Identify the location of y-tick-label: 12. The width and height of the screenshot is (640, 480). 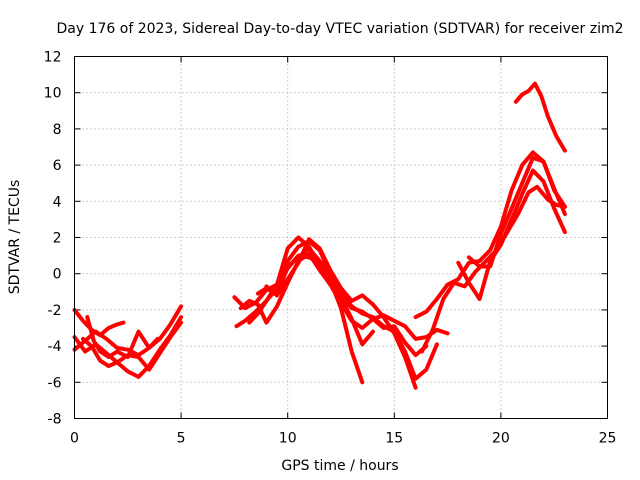
(53, 58).